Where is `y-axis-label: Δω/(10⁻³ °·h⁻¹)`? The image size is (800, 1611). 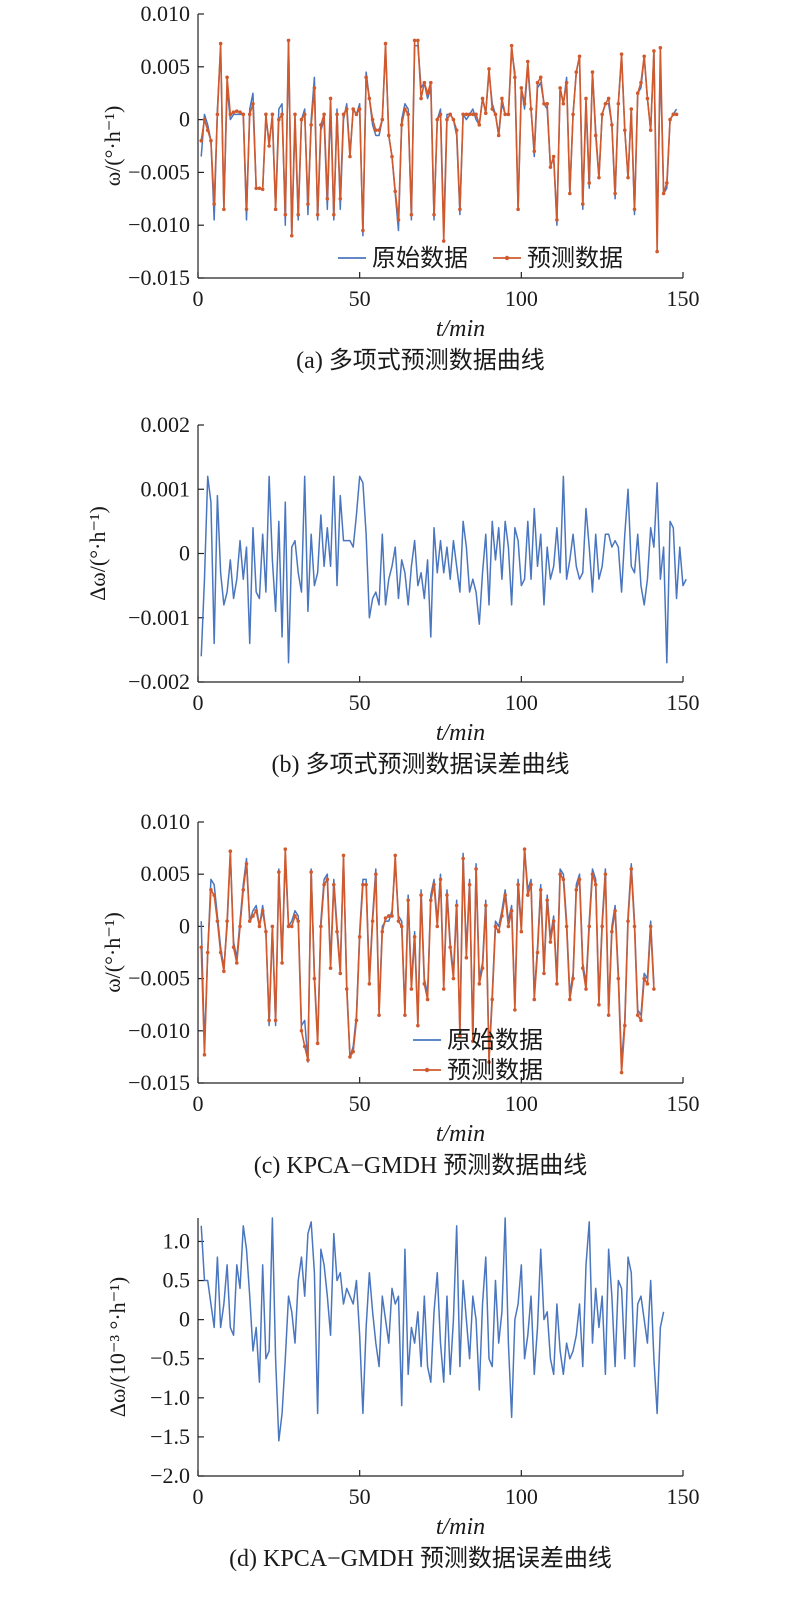
y-axis-label: Δω/(10⁻³ °·h⁻¹) is located at coordinates (117, 1347).